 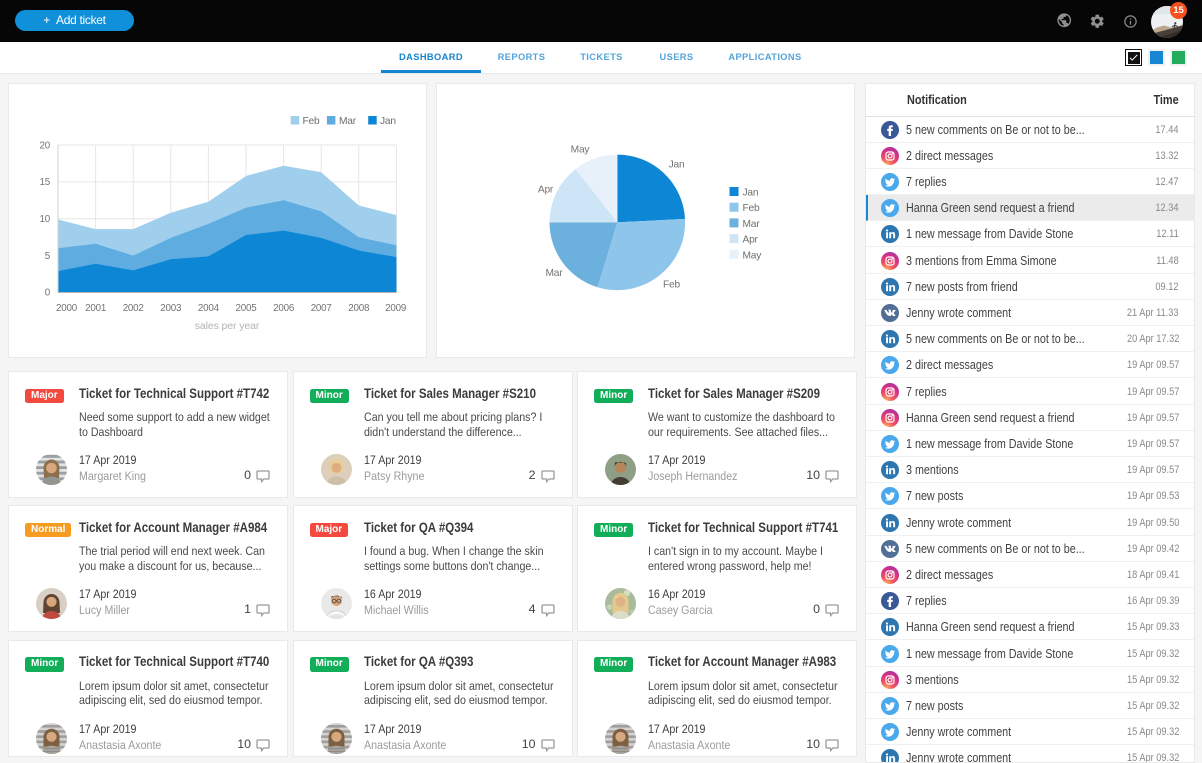 What do you see at coordinates (247, 308) in the screenshot?
I see `svg-text: 2005` at bounding box center [247, 308].